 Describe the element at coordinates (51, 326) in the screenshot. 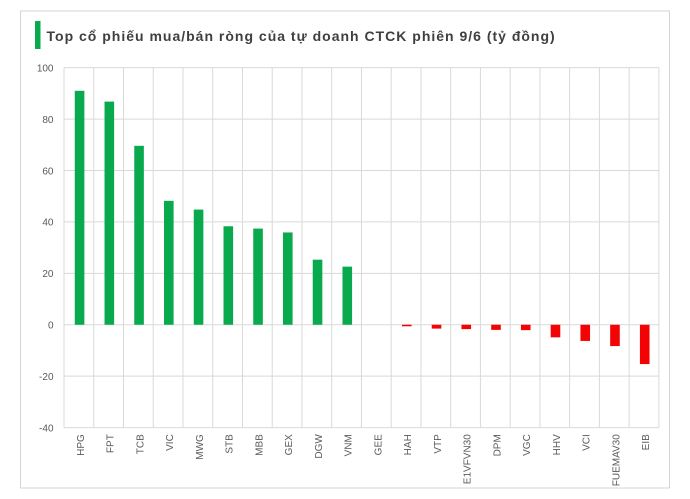

I see `svg-text: 0` at that location.